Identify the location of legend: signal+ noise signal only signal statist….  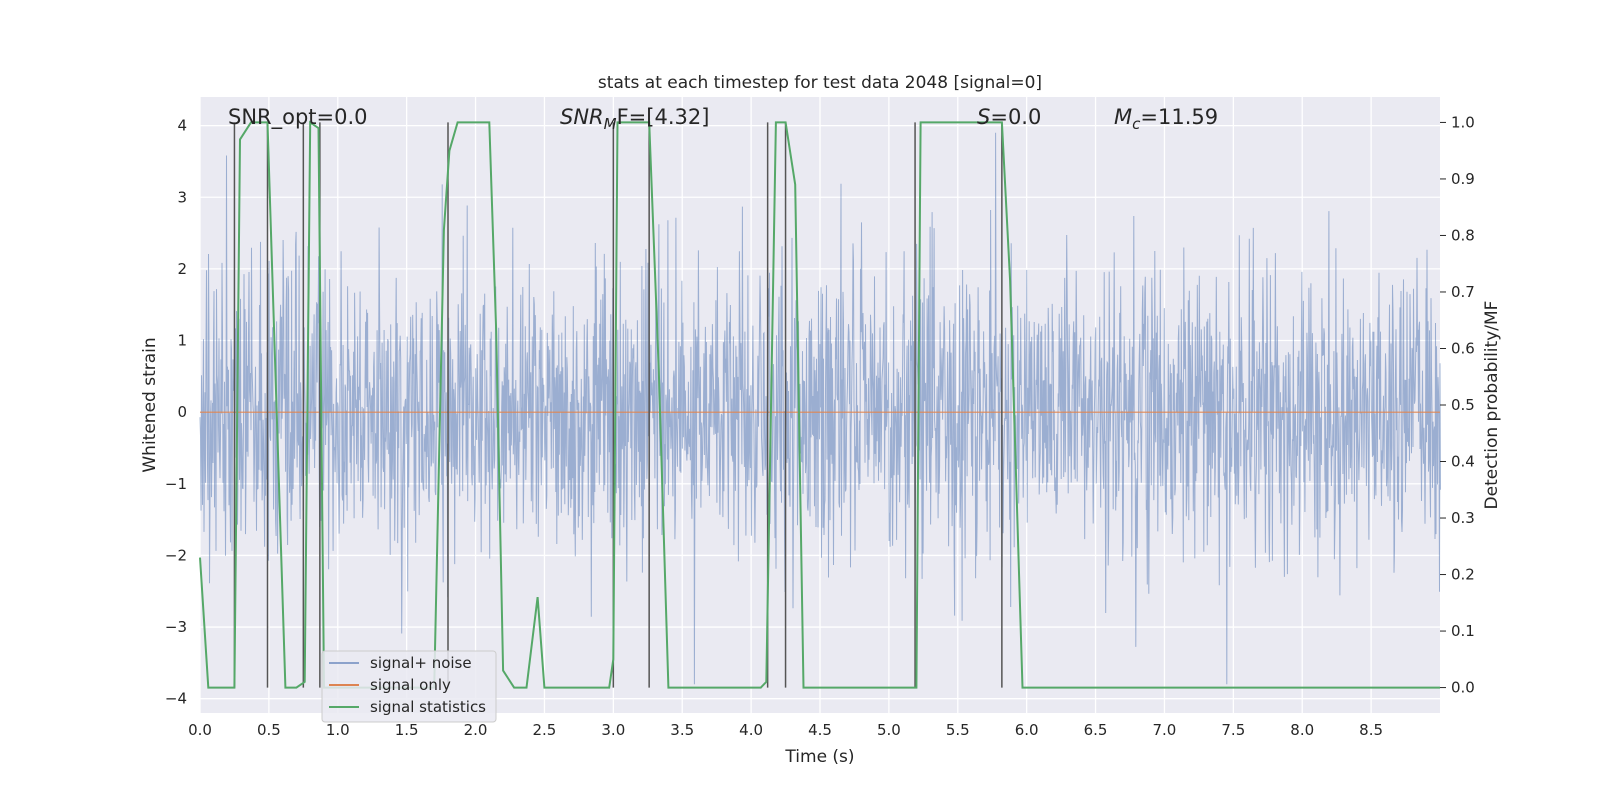
(409, 686).